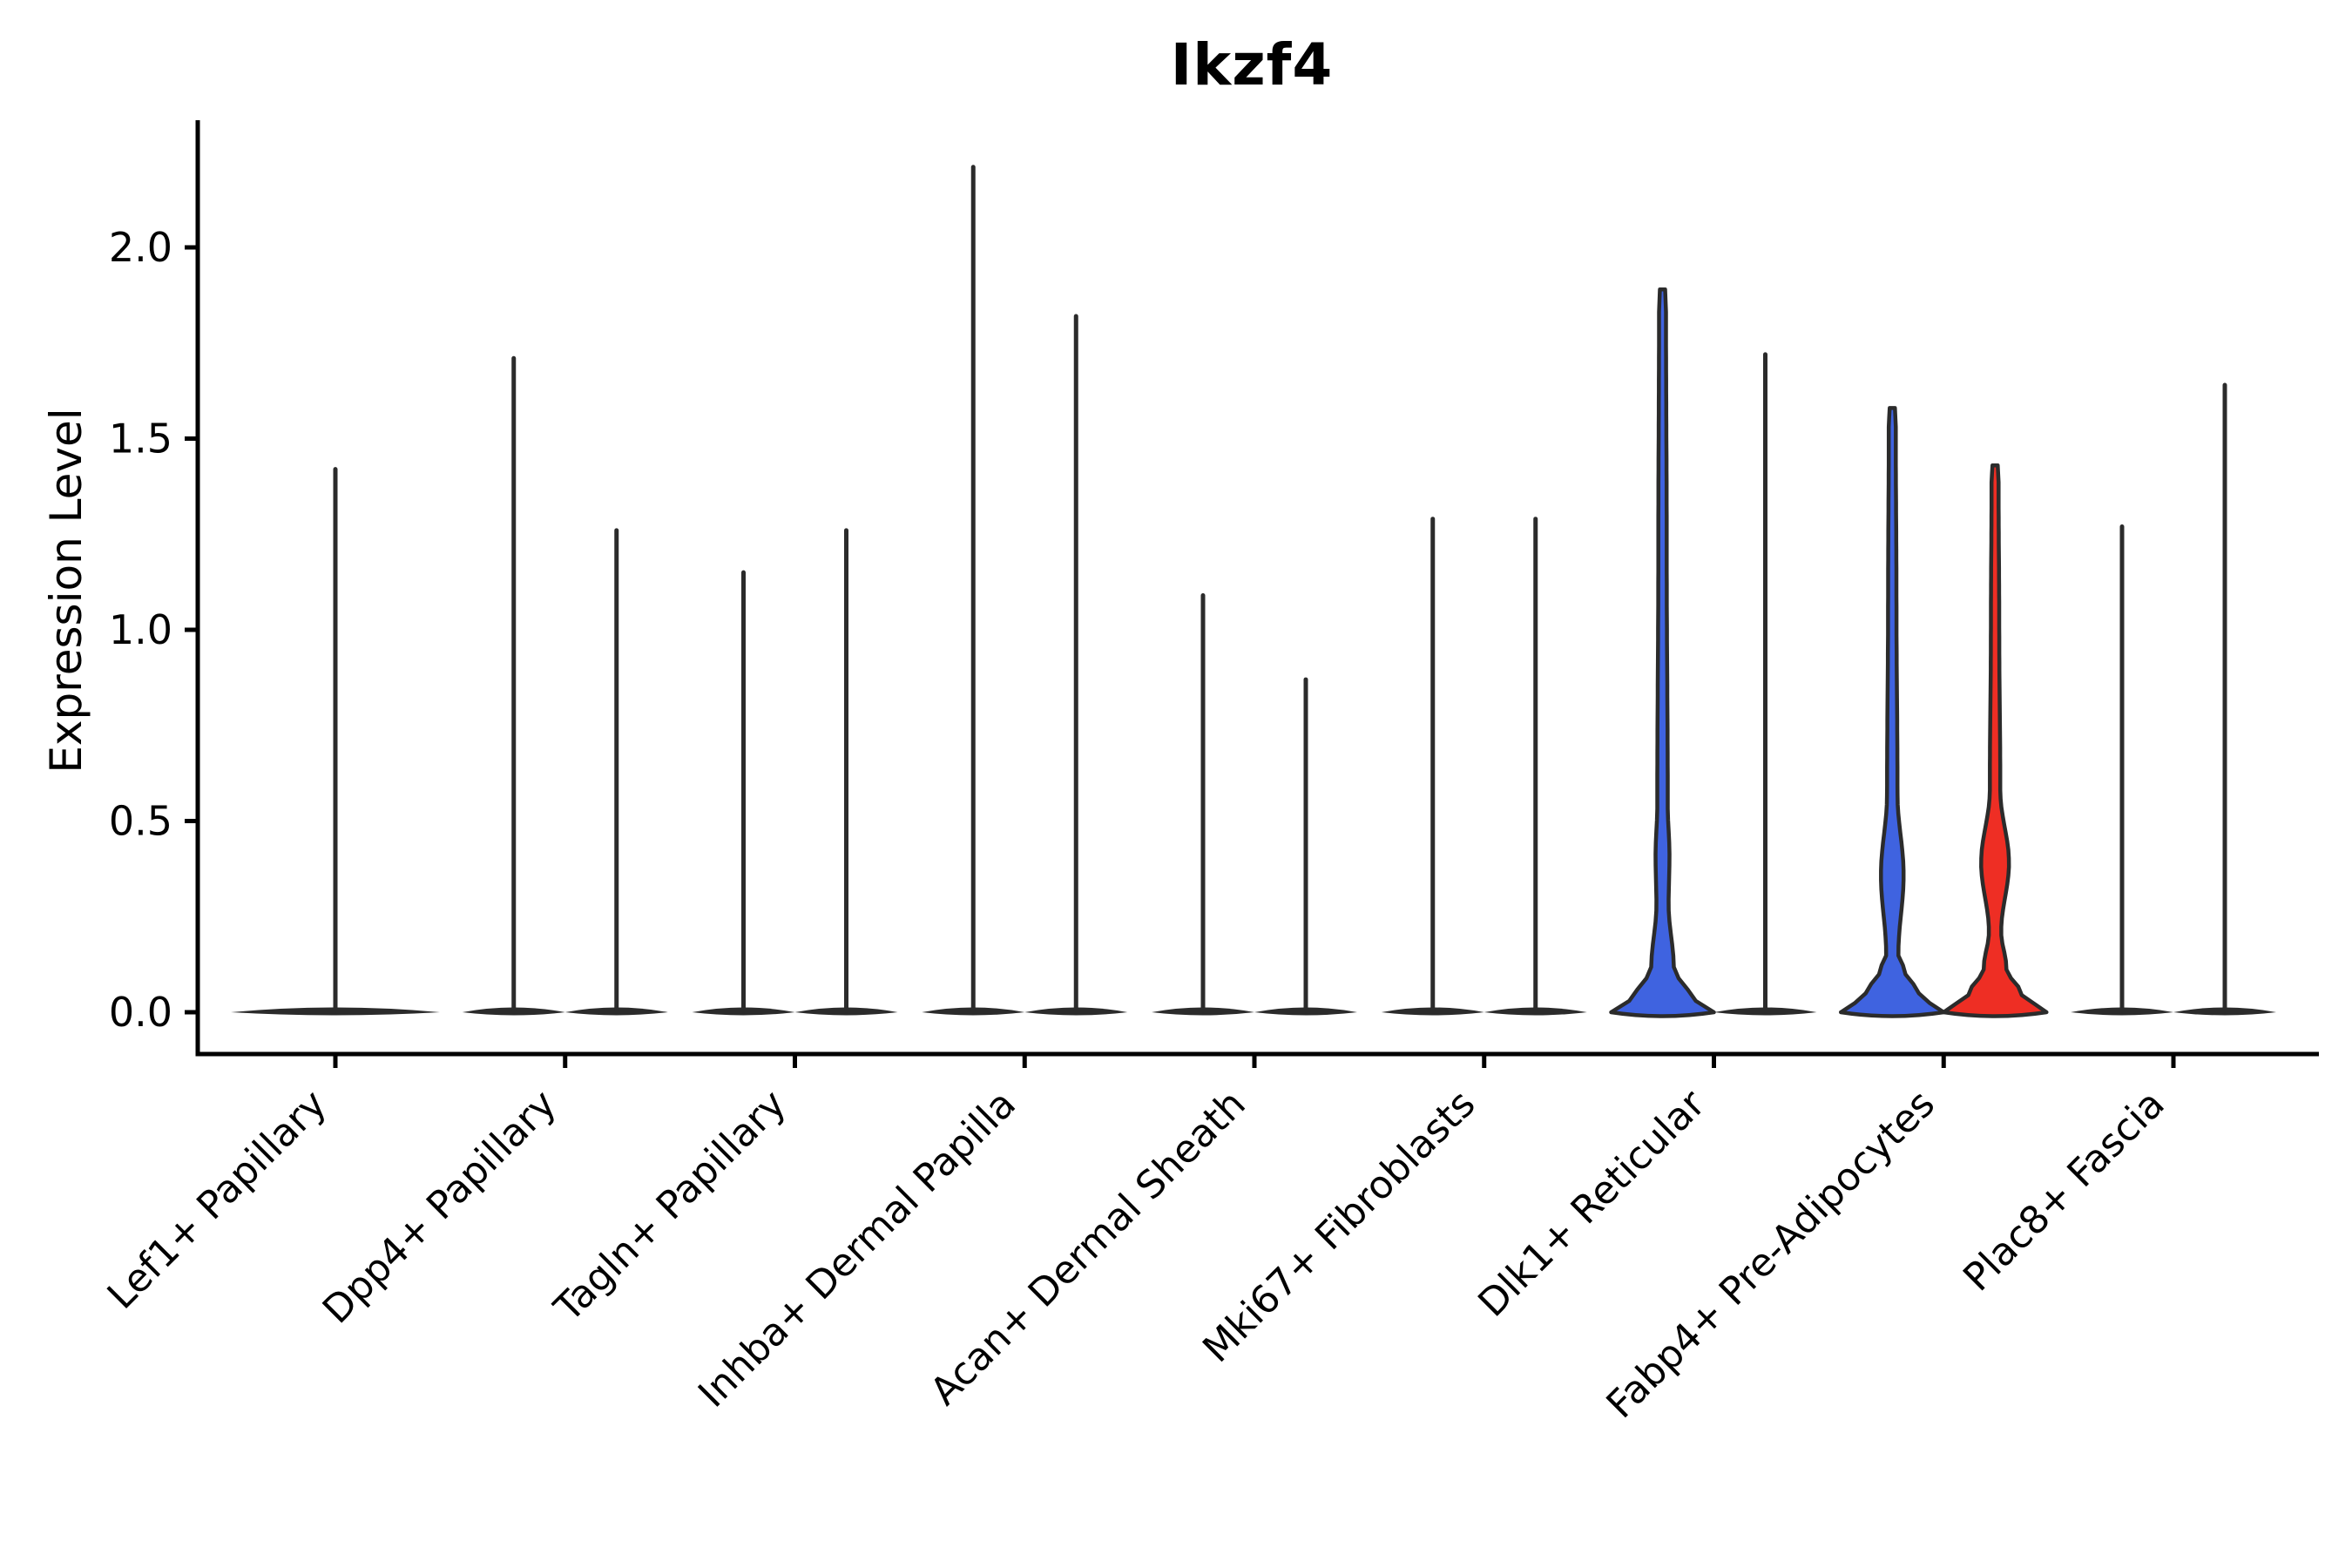 Image resolution: width=2352 pixels, height=1568 pixels. What do you see at coordinates (140, 629) in the screenshot?
I see `y-tick-label: 1.0` at bounding box center [140, 629].